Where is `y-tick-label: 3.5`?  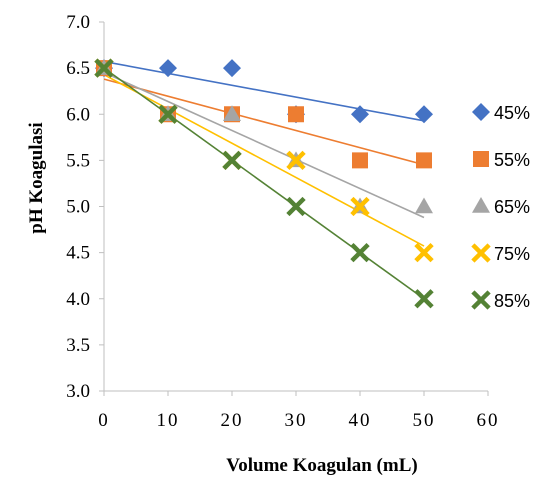 y-tick-label: 3.5 is located at coordinates (78, 345).